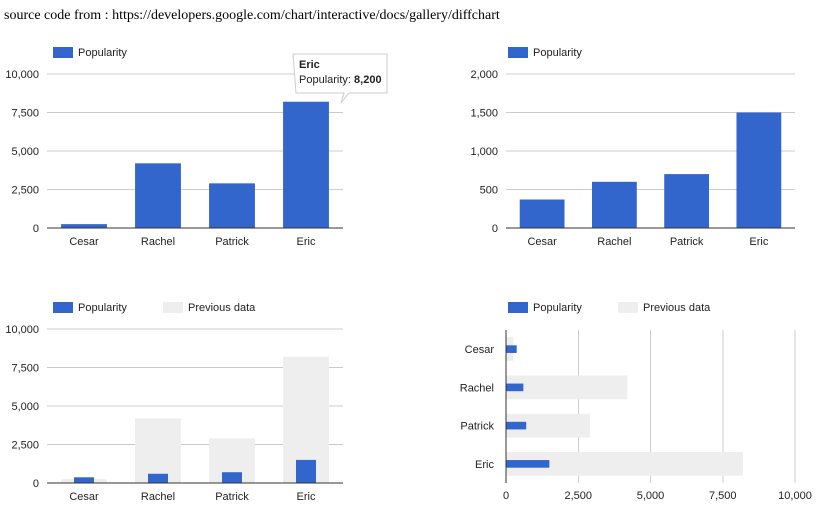 Image resolution: width=827 pixels, height=528 pixels. What do you see at coordinates (484, 114) in the screenshot?
I see `y-tick-label: 1,500` at bounding box center [484, 114].